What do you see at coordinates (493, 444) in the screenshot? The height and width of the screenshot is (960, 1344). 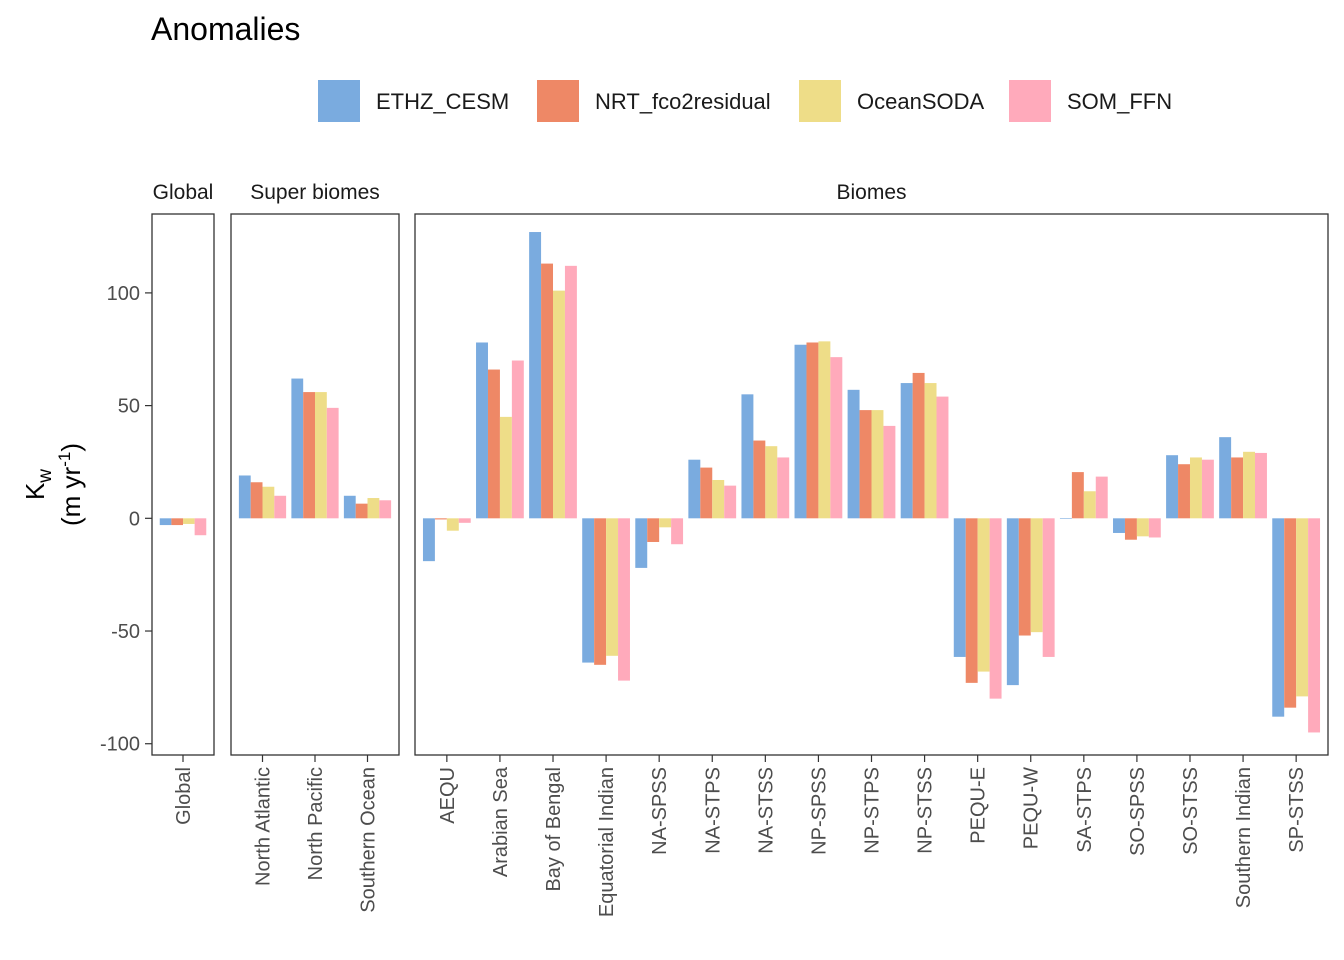 I see `bar-arabian-sea-nrt_fco2residual` at bounding box center [493, 444].